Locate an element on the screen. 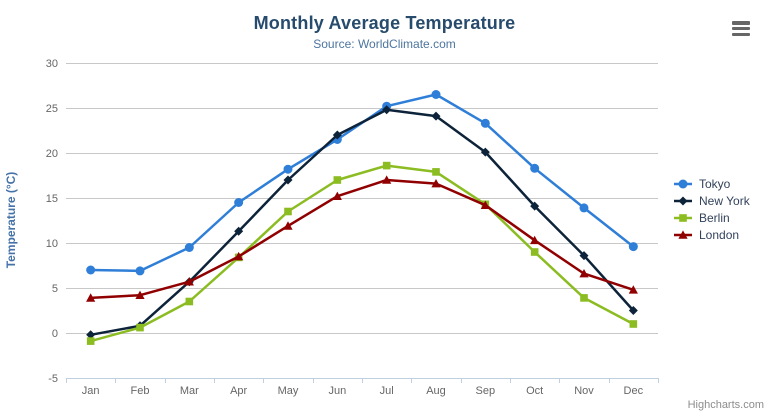  point-tokyo-jan is located at coordinates (91, 270).